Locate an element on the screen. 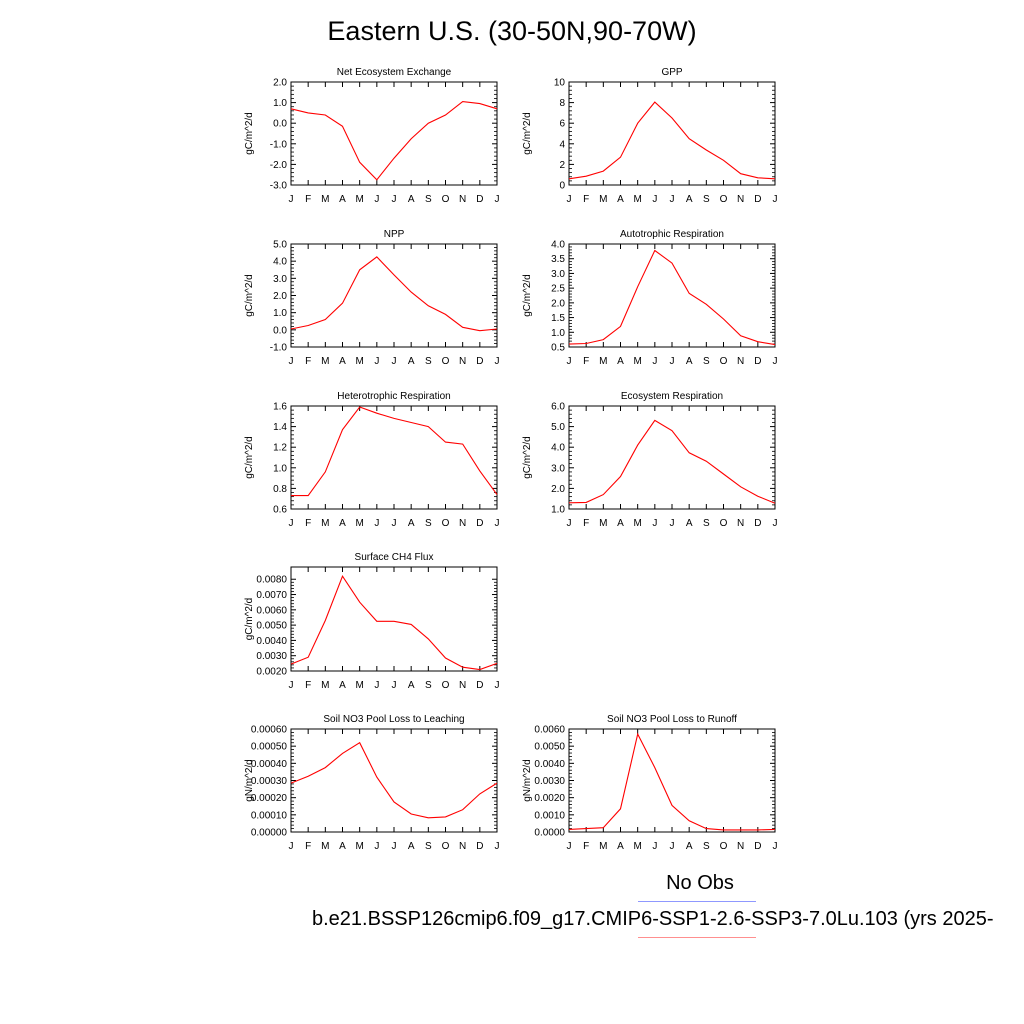  panel-title: Autotrophic Respiration is located at coordinates (672, 234).